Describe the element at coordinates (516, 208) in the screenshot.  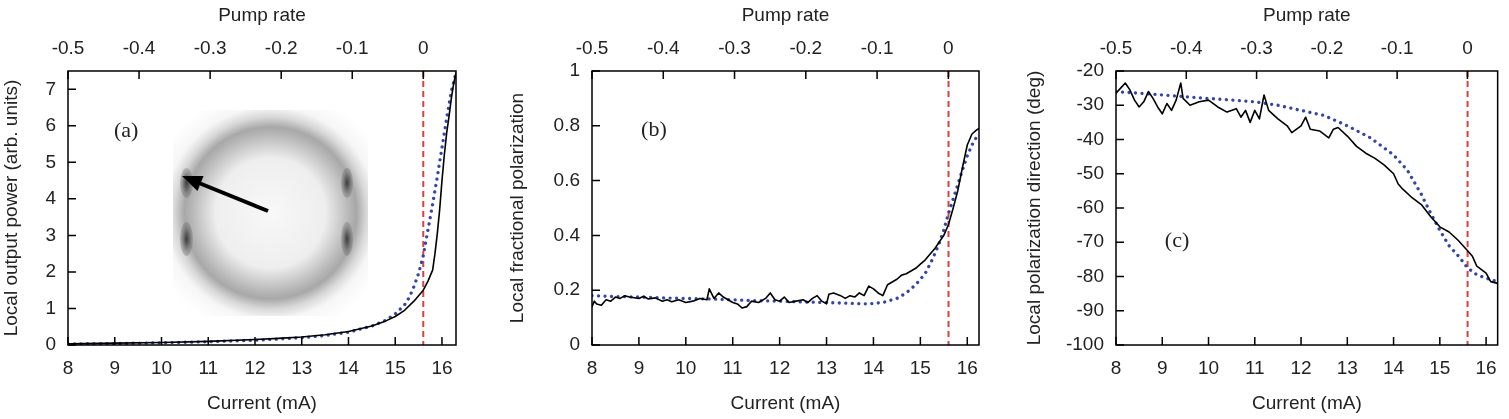
I see `y-axis-title: Local fractional polarization` at that location.